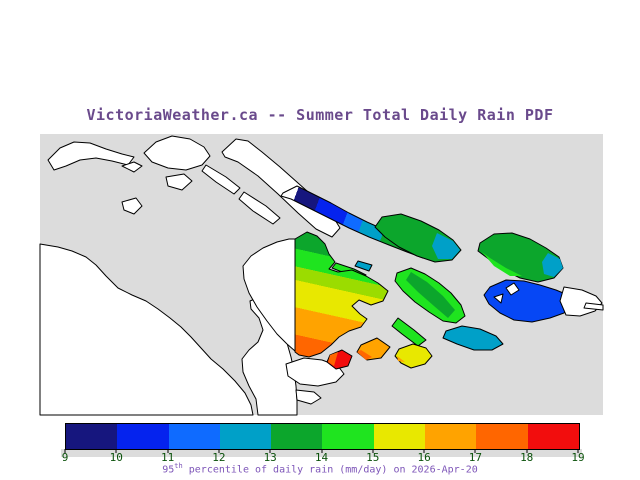  Describe the element at coordinates (269, 295) in the screenshot. I see `central-island-west-half-white` at that location.